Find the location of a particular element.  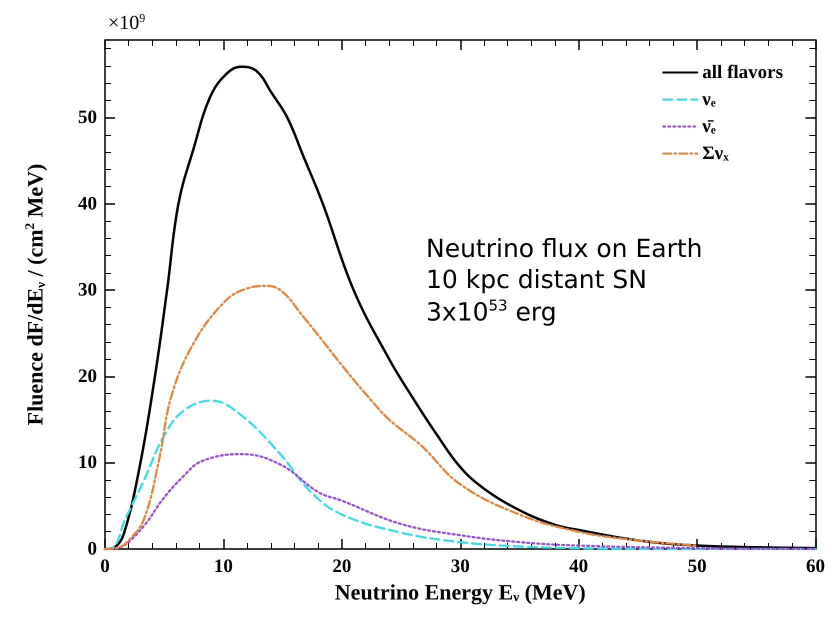

legend-label: ν̄e is located at coordinates (708, 126).